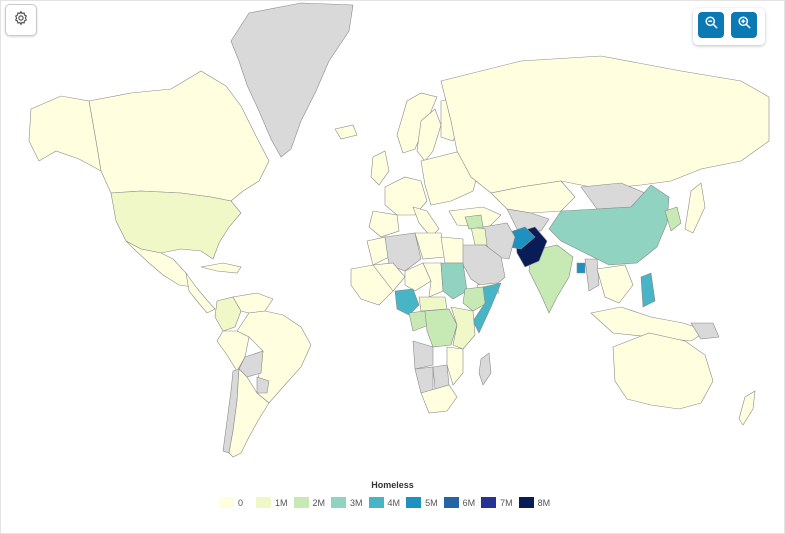 The image size is (785, 534). I want to click on region-russia, so click(605, 124).